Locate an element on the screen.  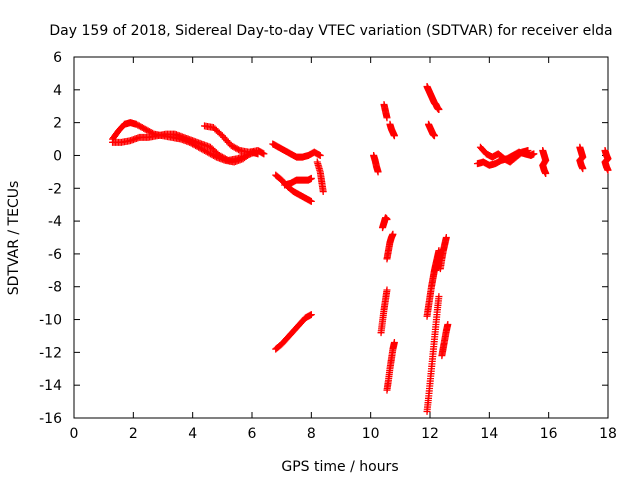
y-tick-label: 4 is located at coordinates (57, 91).